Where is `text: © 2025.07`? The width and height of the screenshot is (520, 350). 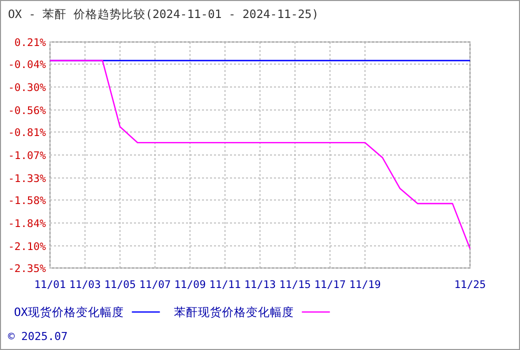 text: © 2025.07 is located at coordinates (38, 336).